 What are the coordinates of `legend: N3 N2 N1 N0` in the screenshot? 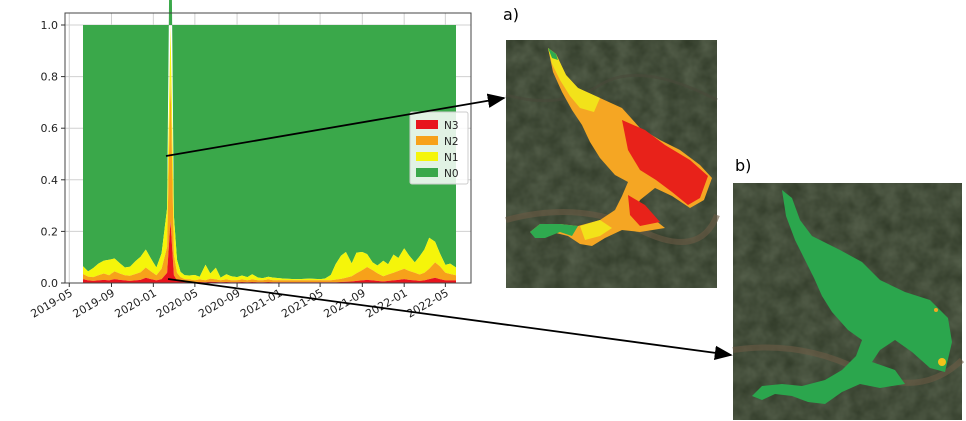 It's located at (439, 148).